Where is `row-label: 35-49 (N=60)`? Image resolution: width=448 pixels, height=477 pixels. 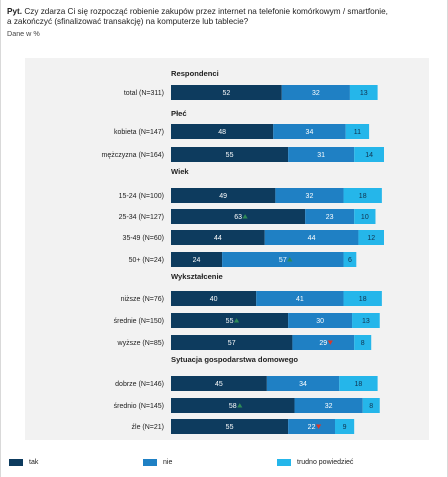
row-label: 35-49 (N=60) is located at coordinates (143, 238).